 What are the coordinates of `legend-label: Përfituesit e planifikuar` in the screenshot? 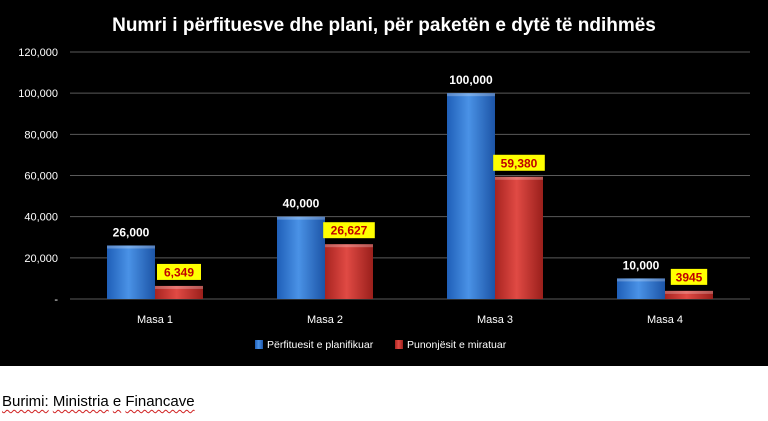 It's located at (320, 345).